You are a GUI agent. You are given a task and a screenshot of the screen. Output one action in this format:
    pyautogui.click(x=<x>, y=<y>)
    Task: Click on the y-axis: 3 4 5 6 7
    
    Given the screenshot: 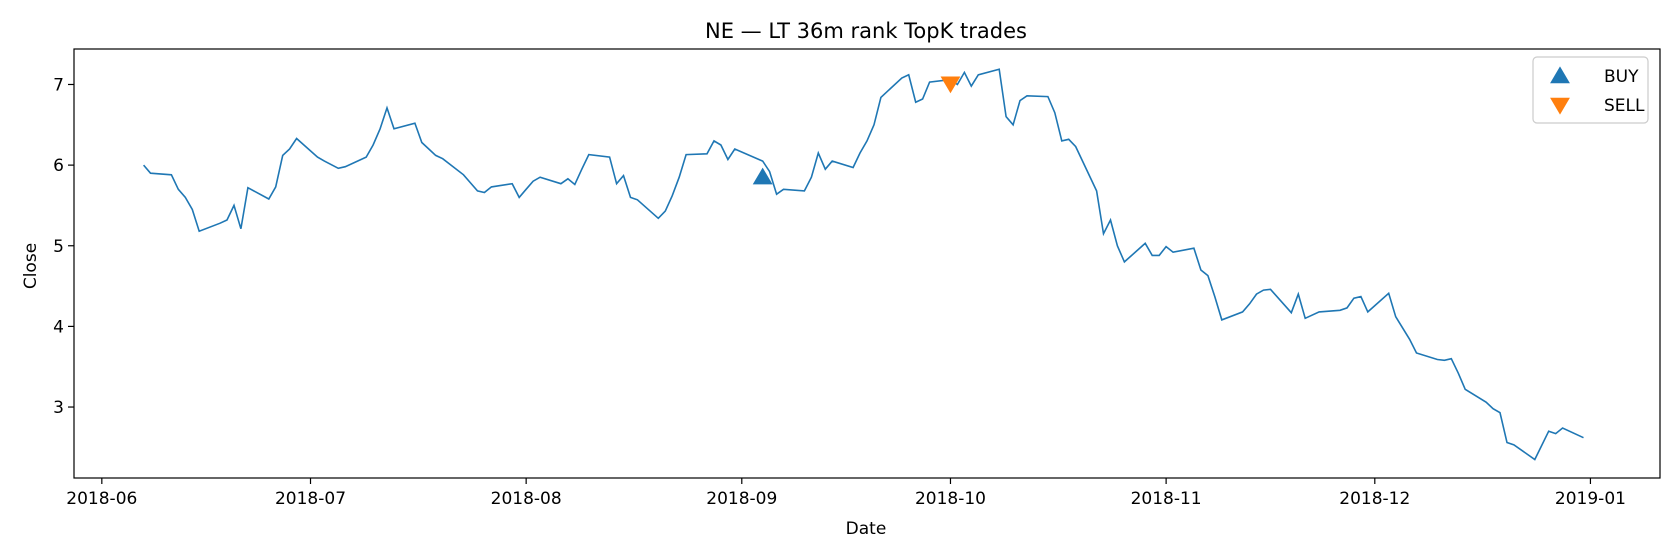 What is the action you would take?
    pyautogui.click(x=63, y=246)
    